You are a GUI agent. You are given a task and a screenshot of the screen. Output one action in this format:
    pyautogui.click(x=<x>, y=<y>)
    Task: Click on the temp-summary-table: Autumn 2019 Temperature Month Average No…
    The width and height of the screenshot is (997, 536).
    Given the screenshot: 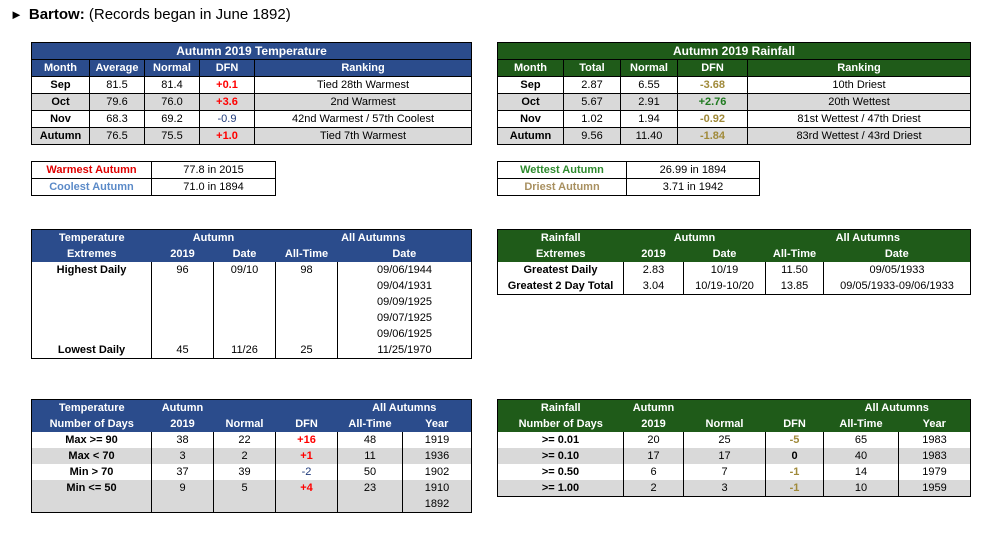 What is the action you would take?
    pyautogui.click(x=251, y=93)
    